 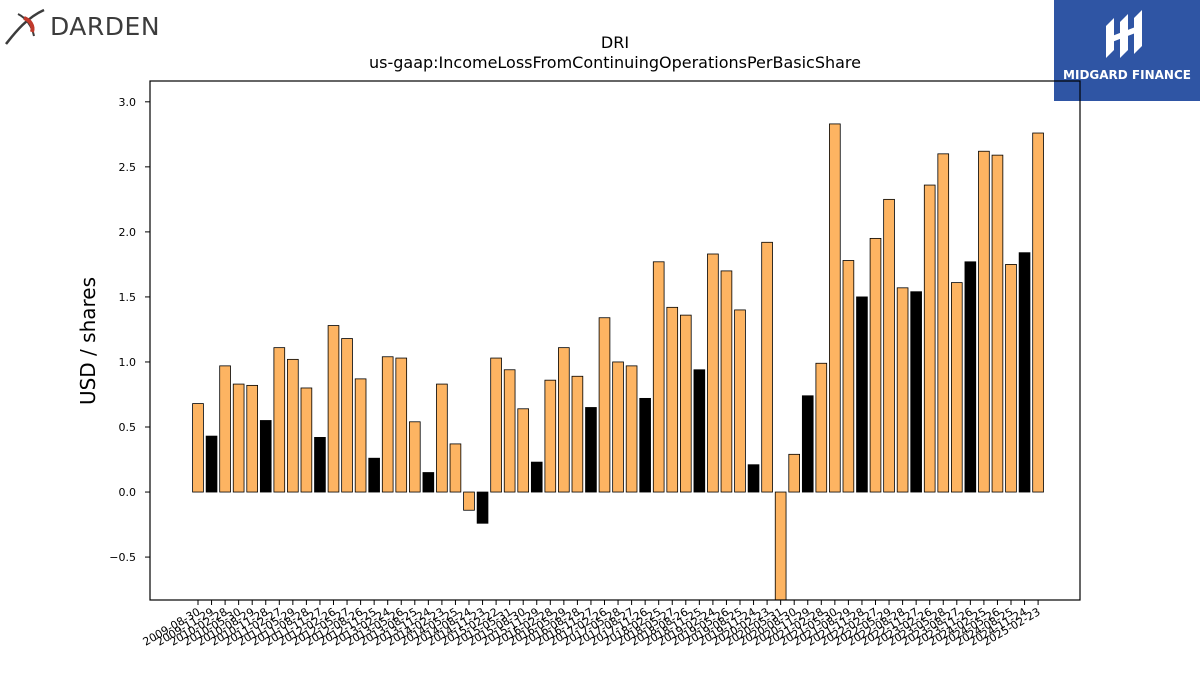 I want to click on darden-logo-text: DARDEN, so click(x=105, y=26).